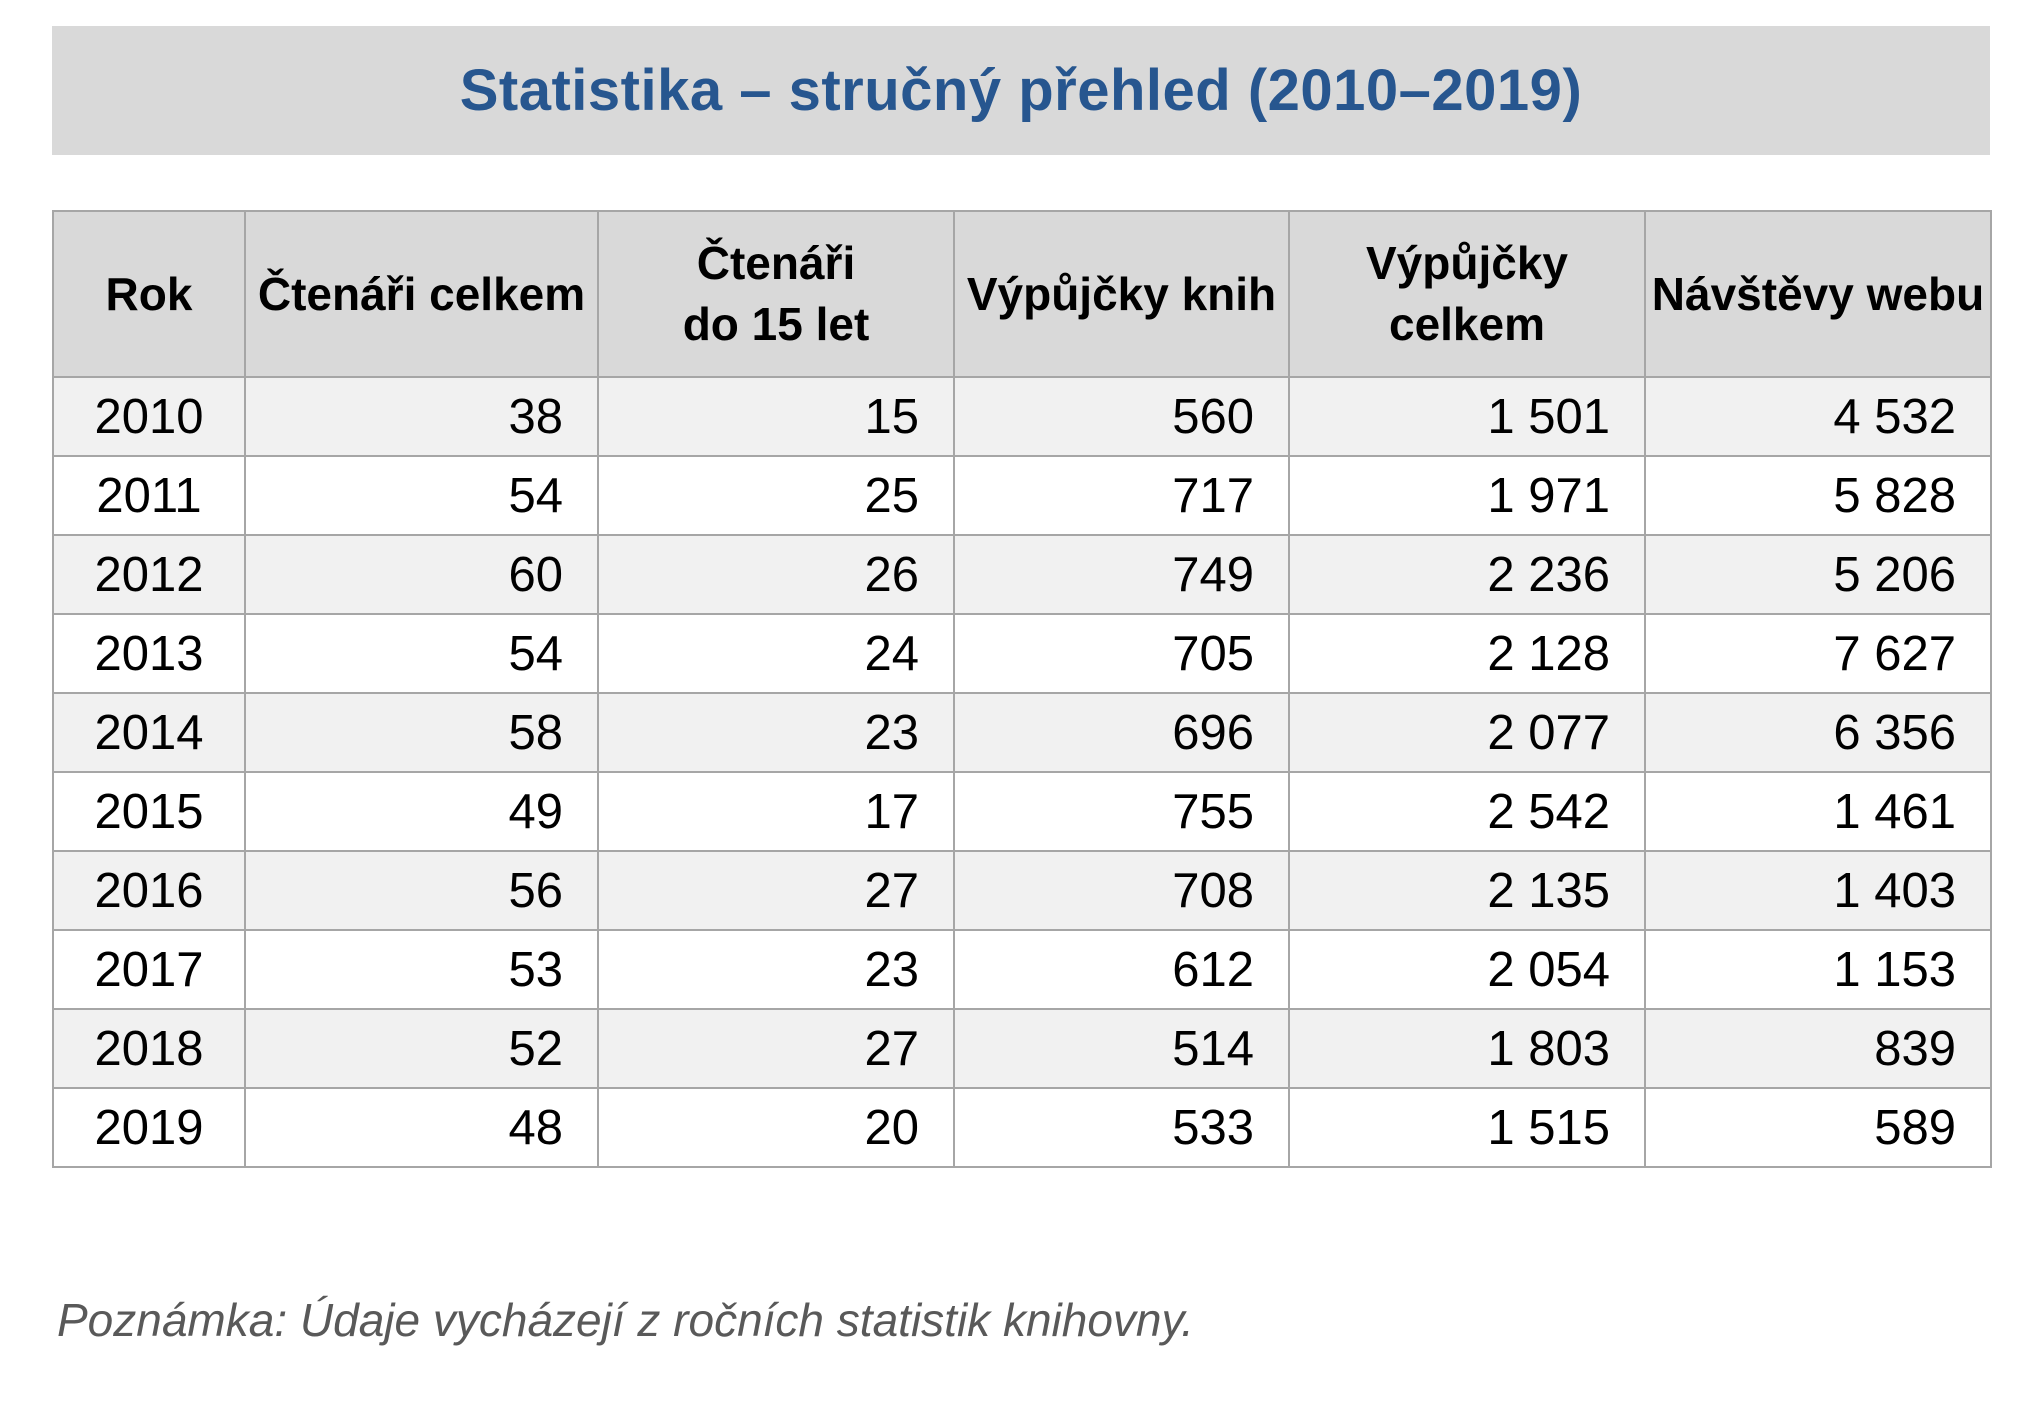  Describe the element at coordinates (1467, 495) in the screenshot. I see `value-cell: 1 971` at that location.